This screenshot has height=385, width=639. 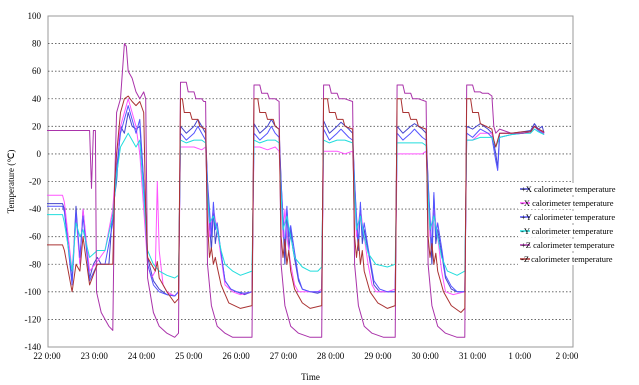 I want to click on y-axis-ticks: 100 80 60 40 20 0 -20 -40 -60 -80 -100 -120 -140, so click(x=33, y=181).